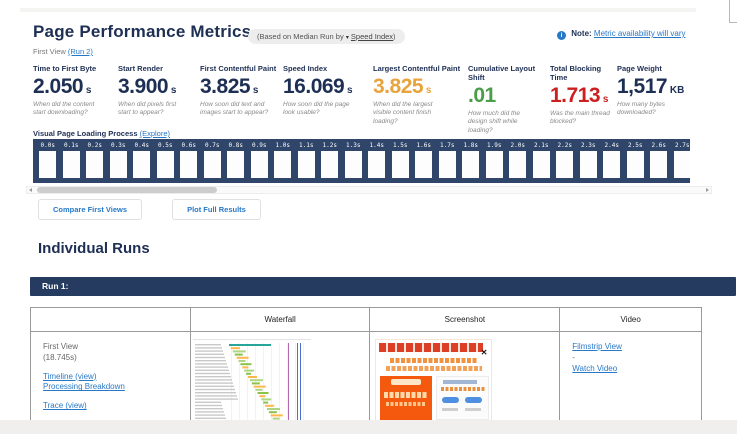  Describe the element at coordinates (372, 36) in the screenshot. I see `speed-index-link: Speed Index` at that location.